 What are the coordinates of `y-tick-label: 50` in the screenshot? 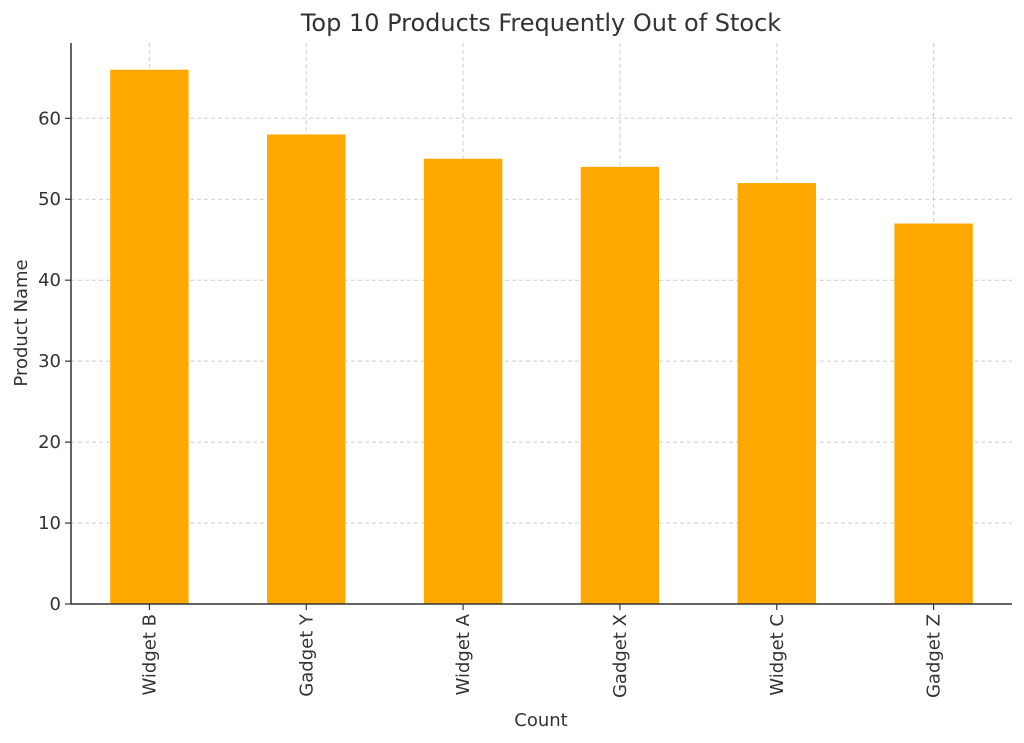 It's located at (49, 199).